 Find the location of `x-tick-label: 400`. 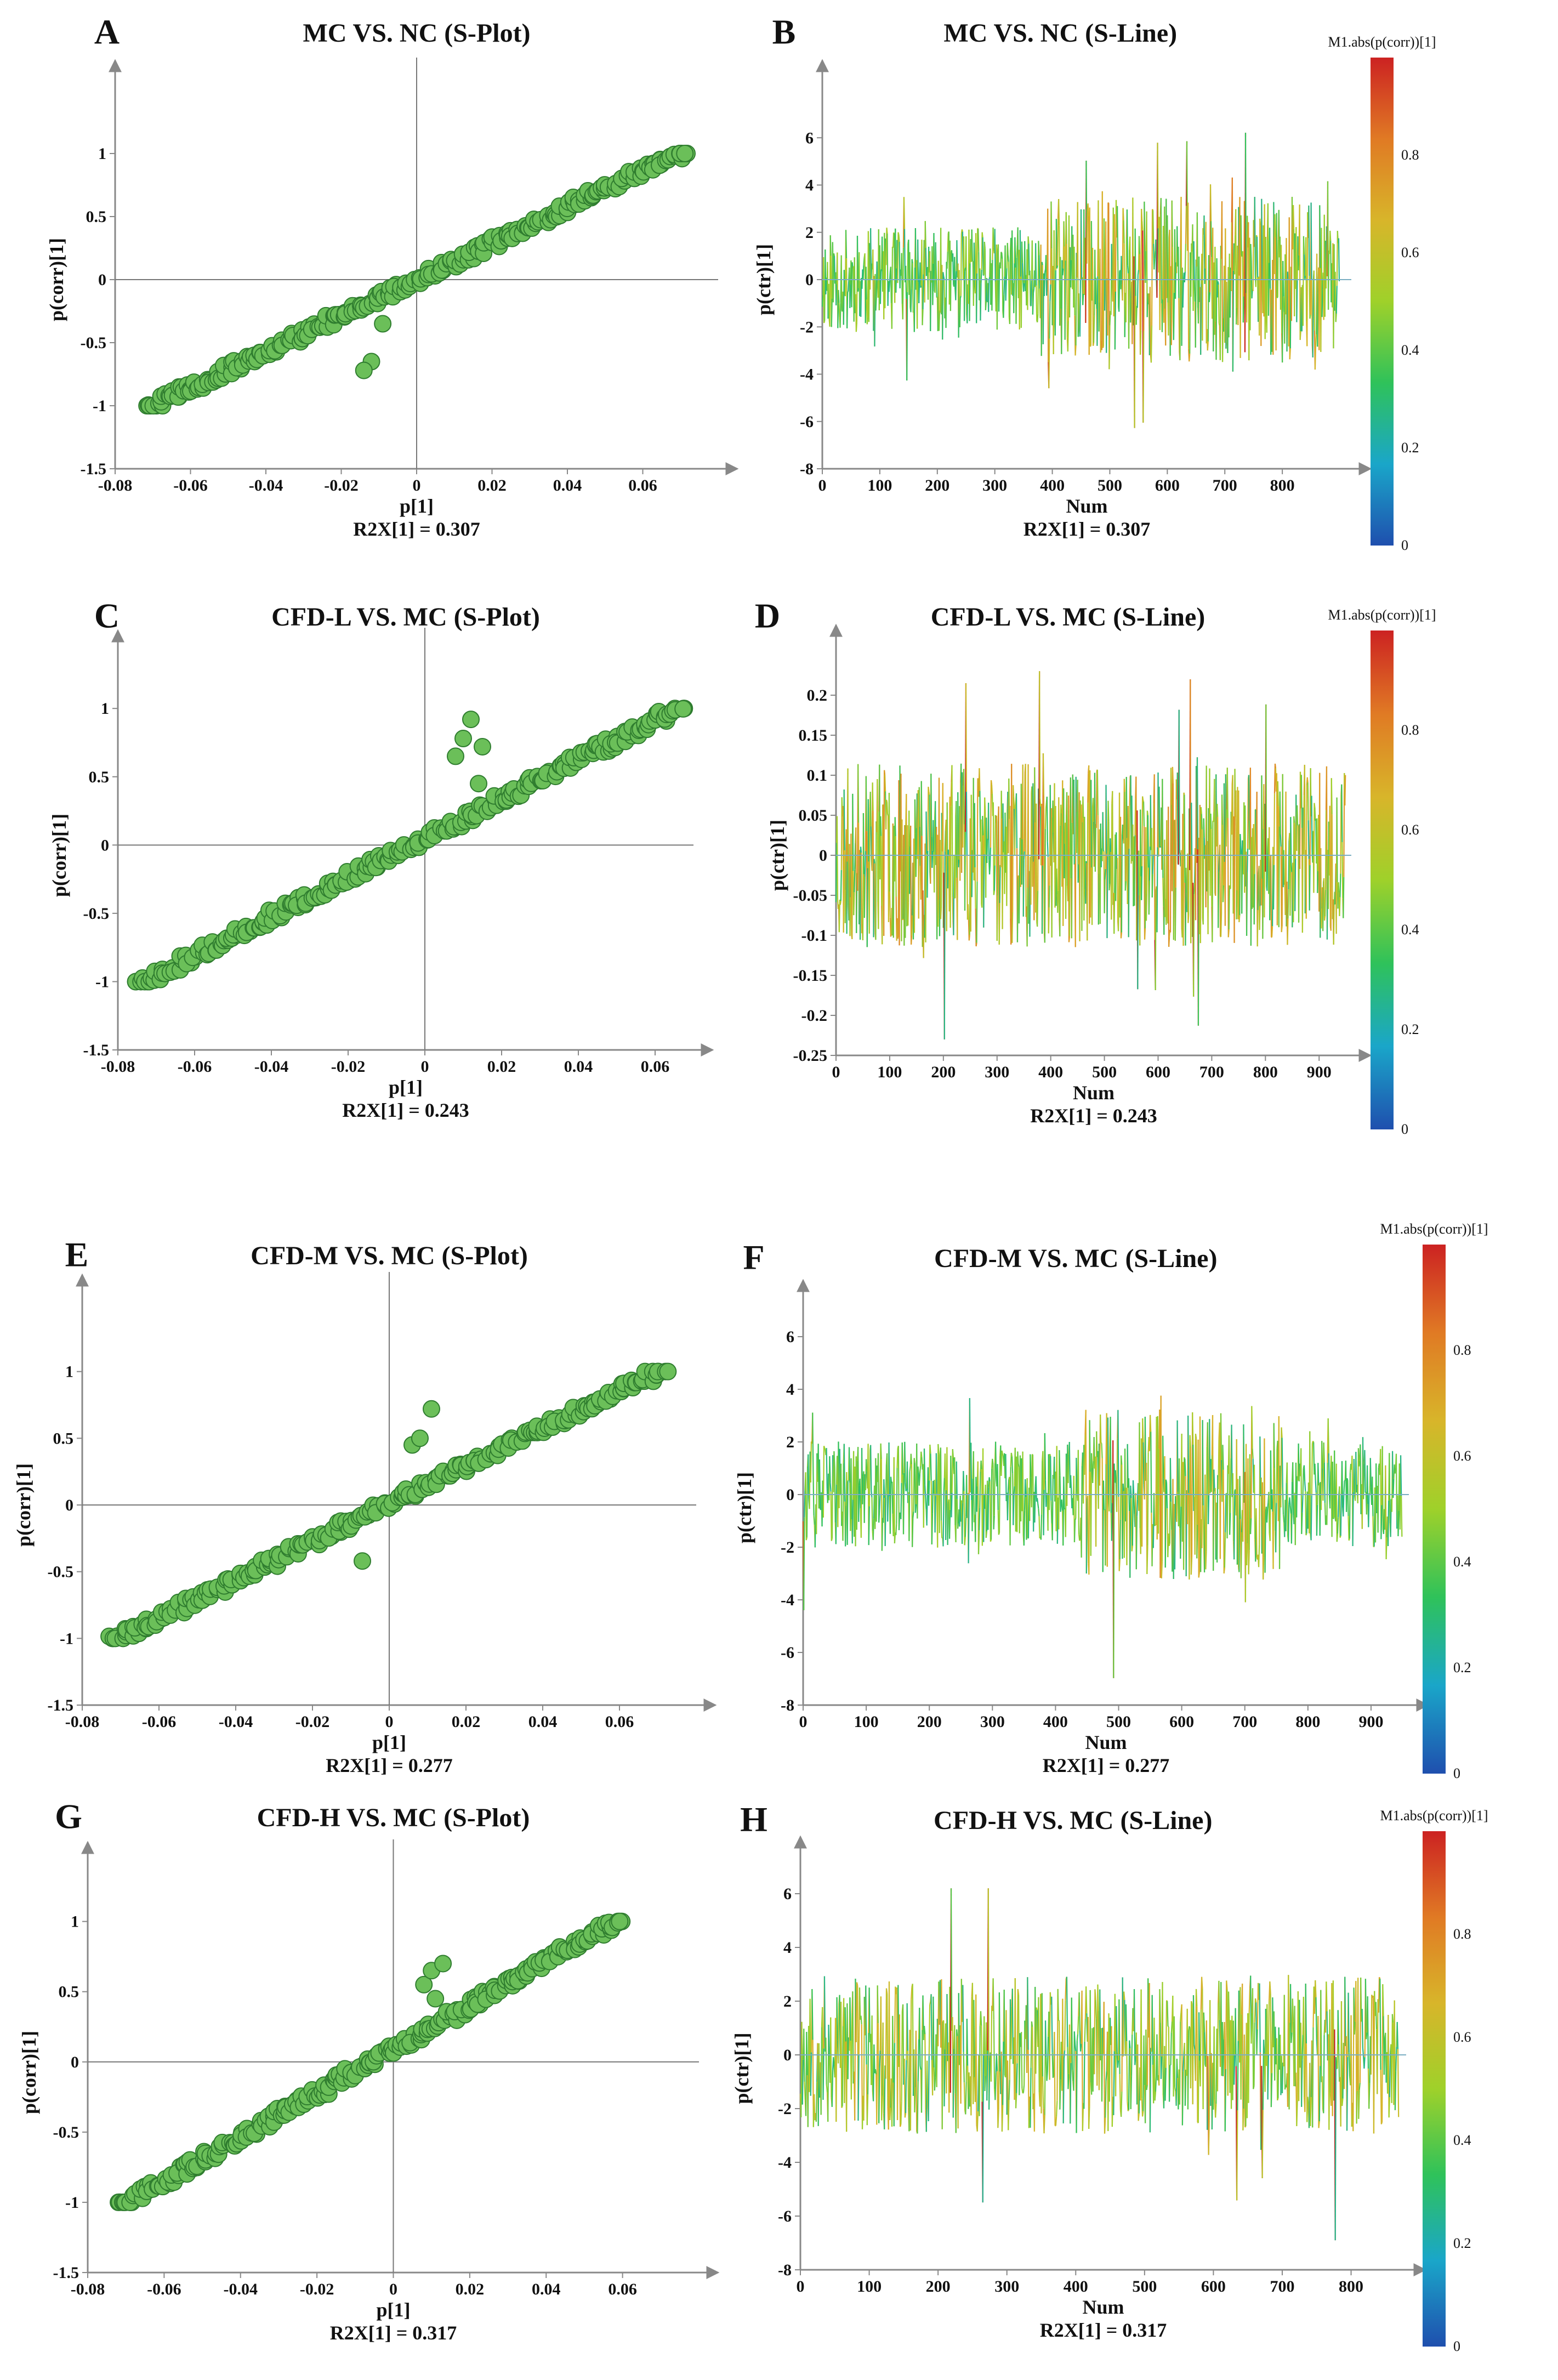

x-tick-label: 400 is located at coordinates (1052, 485).